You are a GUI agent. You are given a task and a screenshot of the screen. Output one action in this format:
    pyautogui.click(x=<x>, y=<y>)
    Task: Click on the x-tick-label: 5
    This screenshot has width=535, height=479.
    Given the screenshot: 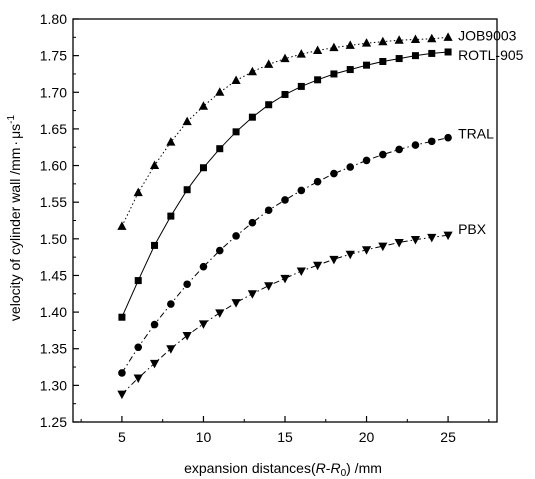 What is the action you would take?
    pyautogui.click(x=122, y=437)
    